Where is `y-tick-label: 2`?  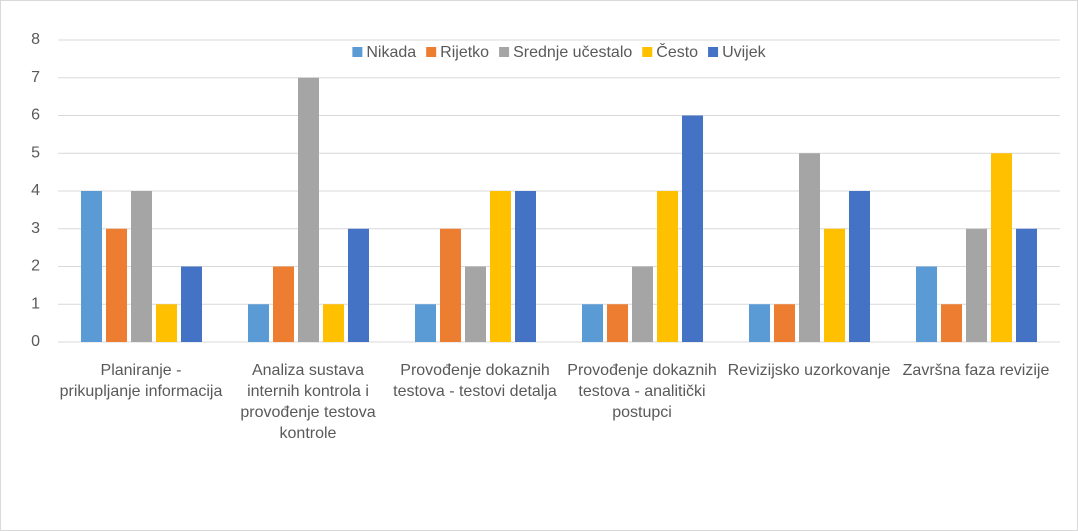 y-tick-label: 2 is located at coordinates (35, 266).